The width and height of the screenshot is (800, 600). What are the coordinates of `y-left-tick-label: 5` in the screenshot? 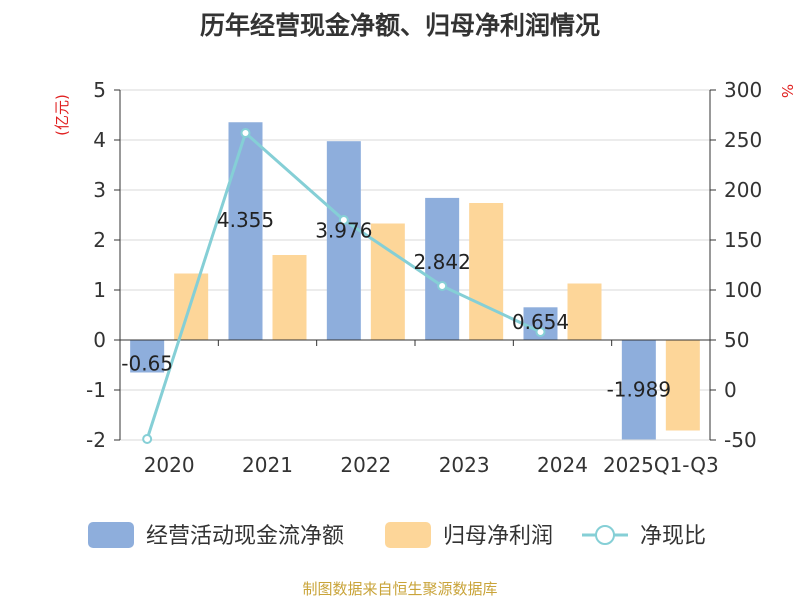 It's located at (99, 90).